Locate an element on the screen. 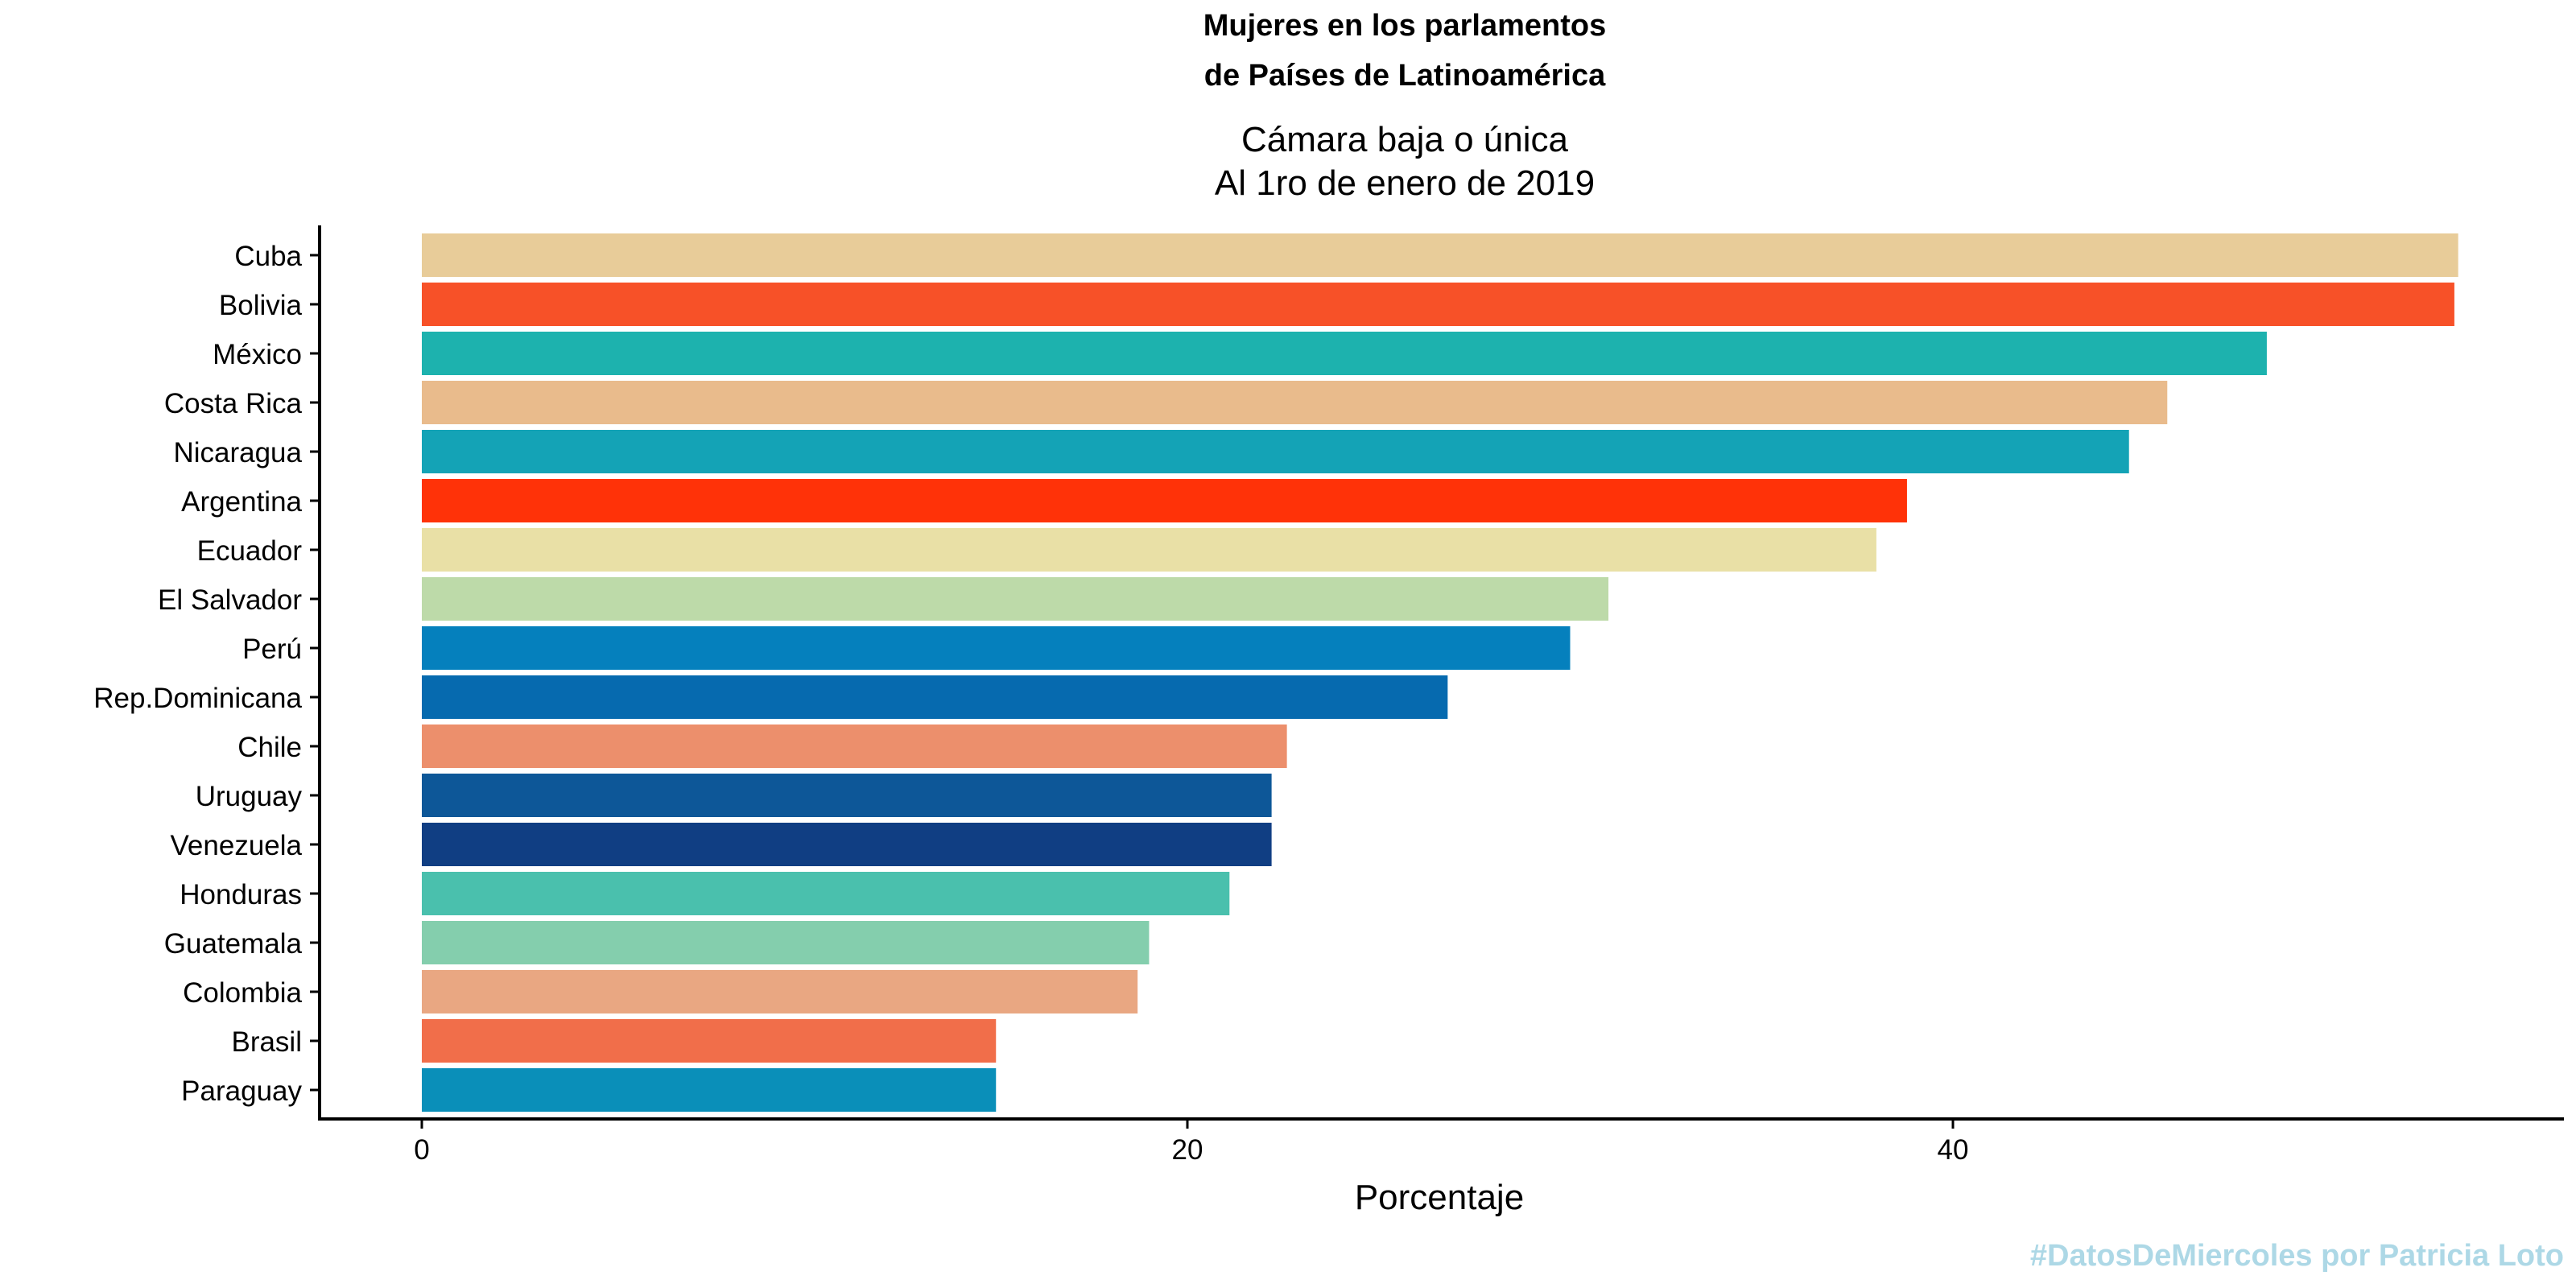 The image size is (2576, 1288). bar-ecuador is located at coordinates (1149, 550).